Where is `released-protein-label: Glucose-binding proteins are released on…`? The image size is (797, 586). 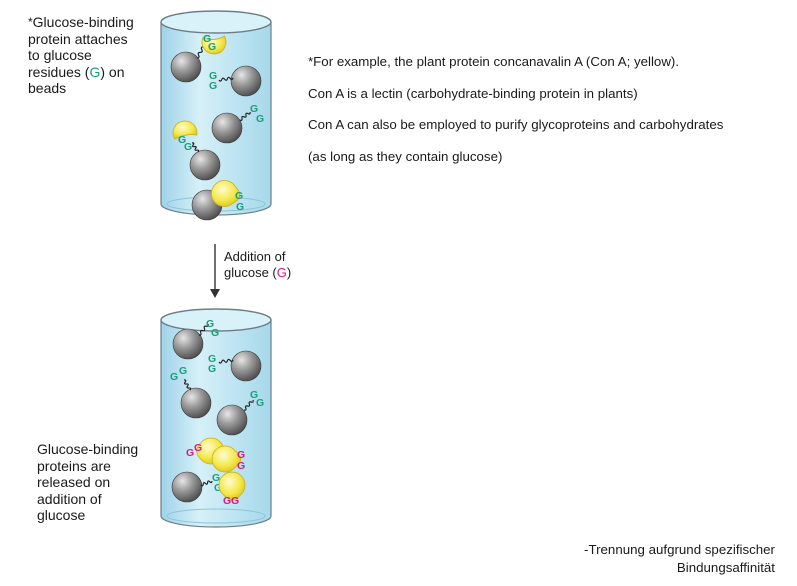 released-protein-label: Glucose-binding proteins are released on… is located at coordinates (88, 482).